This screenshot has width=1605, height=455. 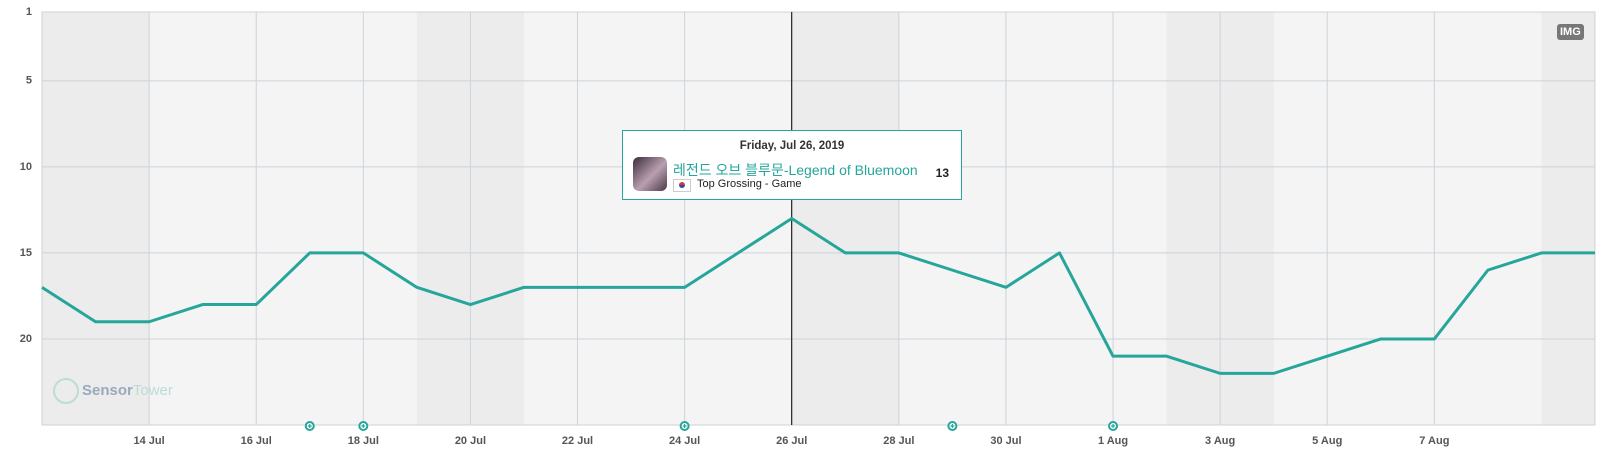 What do you see at coordinates (1327, 441) in the screenshot?
I see `x-tick-label: 5 Aug` at bounding box center [1327, 441].